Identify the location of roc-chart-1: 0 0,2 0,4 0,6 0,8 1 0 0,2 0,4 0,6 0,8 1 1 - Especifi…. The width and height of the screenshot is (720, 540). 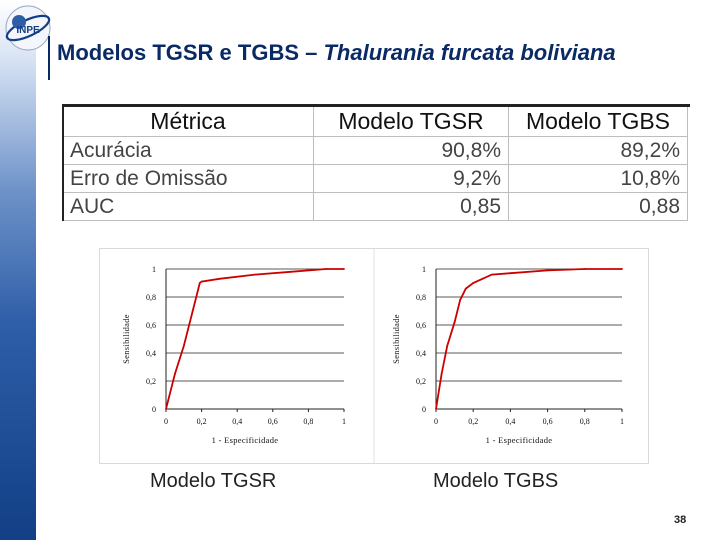
(233, 355).